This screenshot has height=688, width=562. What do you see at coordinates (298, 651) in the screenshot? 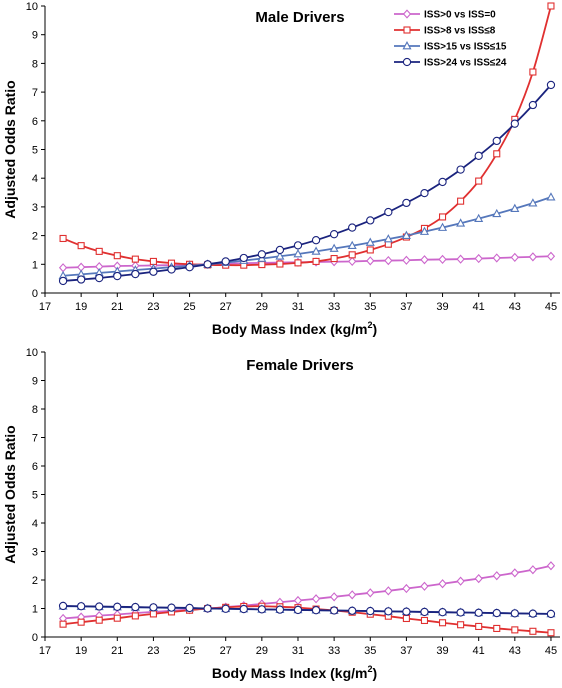
I see `x-tick-label: 31` at bounding box center [298, 651].